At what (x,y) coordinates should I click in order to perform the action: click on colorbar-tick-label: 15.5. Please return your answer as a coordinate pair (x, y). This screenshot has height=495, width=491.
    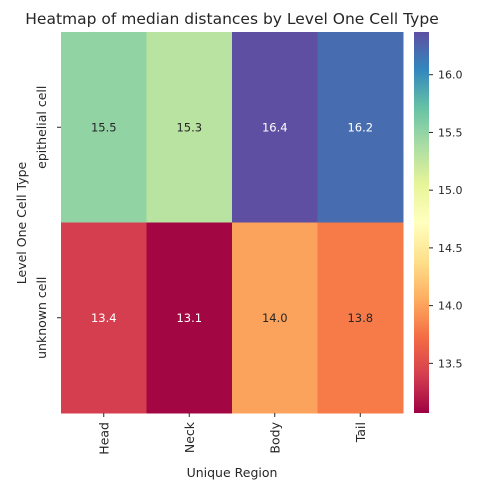
    Looking at the image, I should click on (450, 132).